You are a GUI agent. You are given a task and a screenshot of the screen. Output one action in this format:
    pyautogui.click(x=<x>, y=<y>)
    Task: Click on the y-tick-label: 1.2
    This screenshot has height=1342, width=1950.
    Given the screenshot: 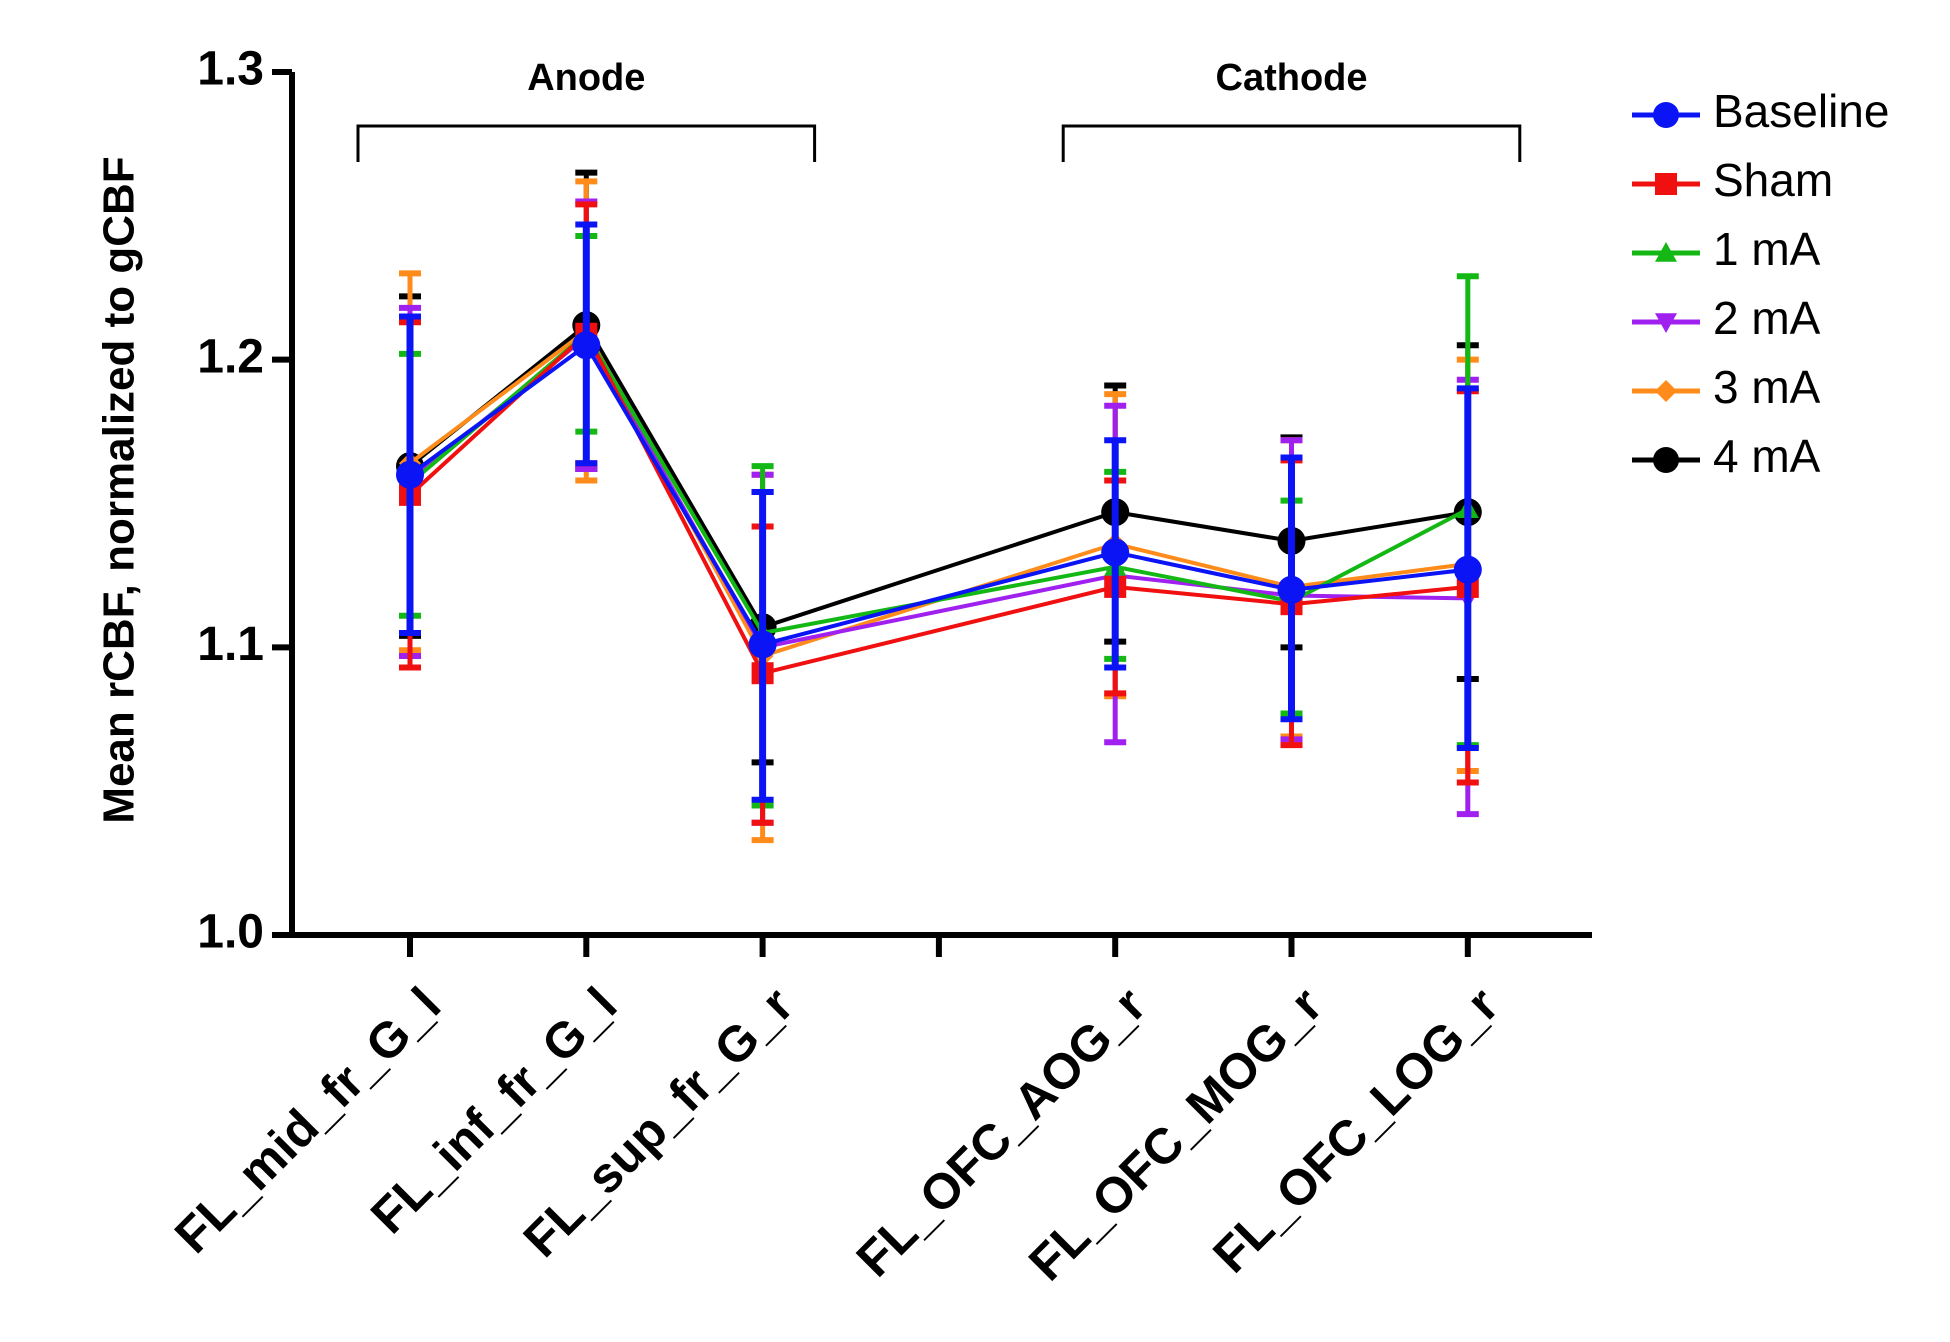 What is the action you would take?
    pyautogui.click(x=230, y=356)
    